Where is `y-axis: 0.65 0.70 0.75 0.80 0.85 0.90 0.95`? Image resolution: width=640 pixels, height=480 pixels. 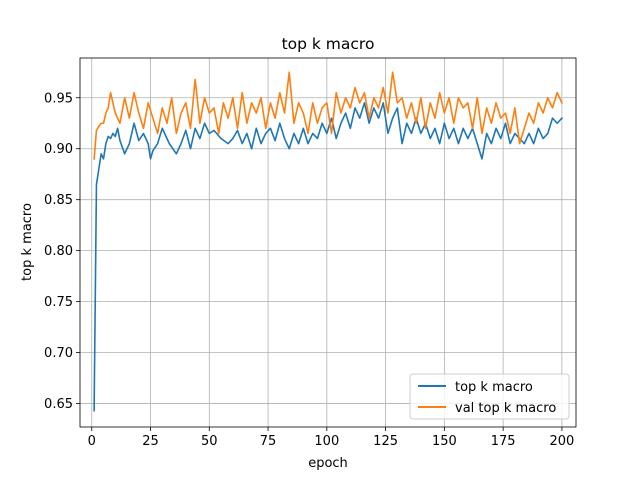
y-axis: 0.65 0.70 0.75 0.80 0.85 0.90 0.95 is located at coordinates (62, 251).